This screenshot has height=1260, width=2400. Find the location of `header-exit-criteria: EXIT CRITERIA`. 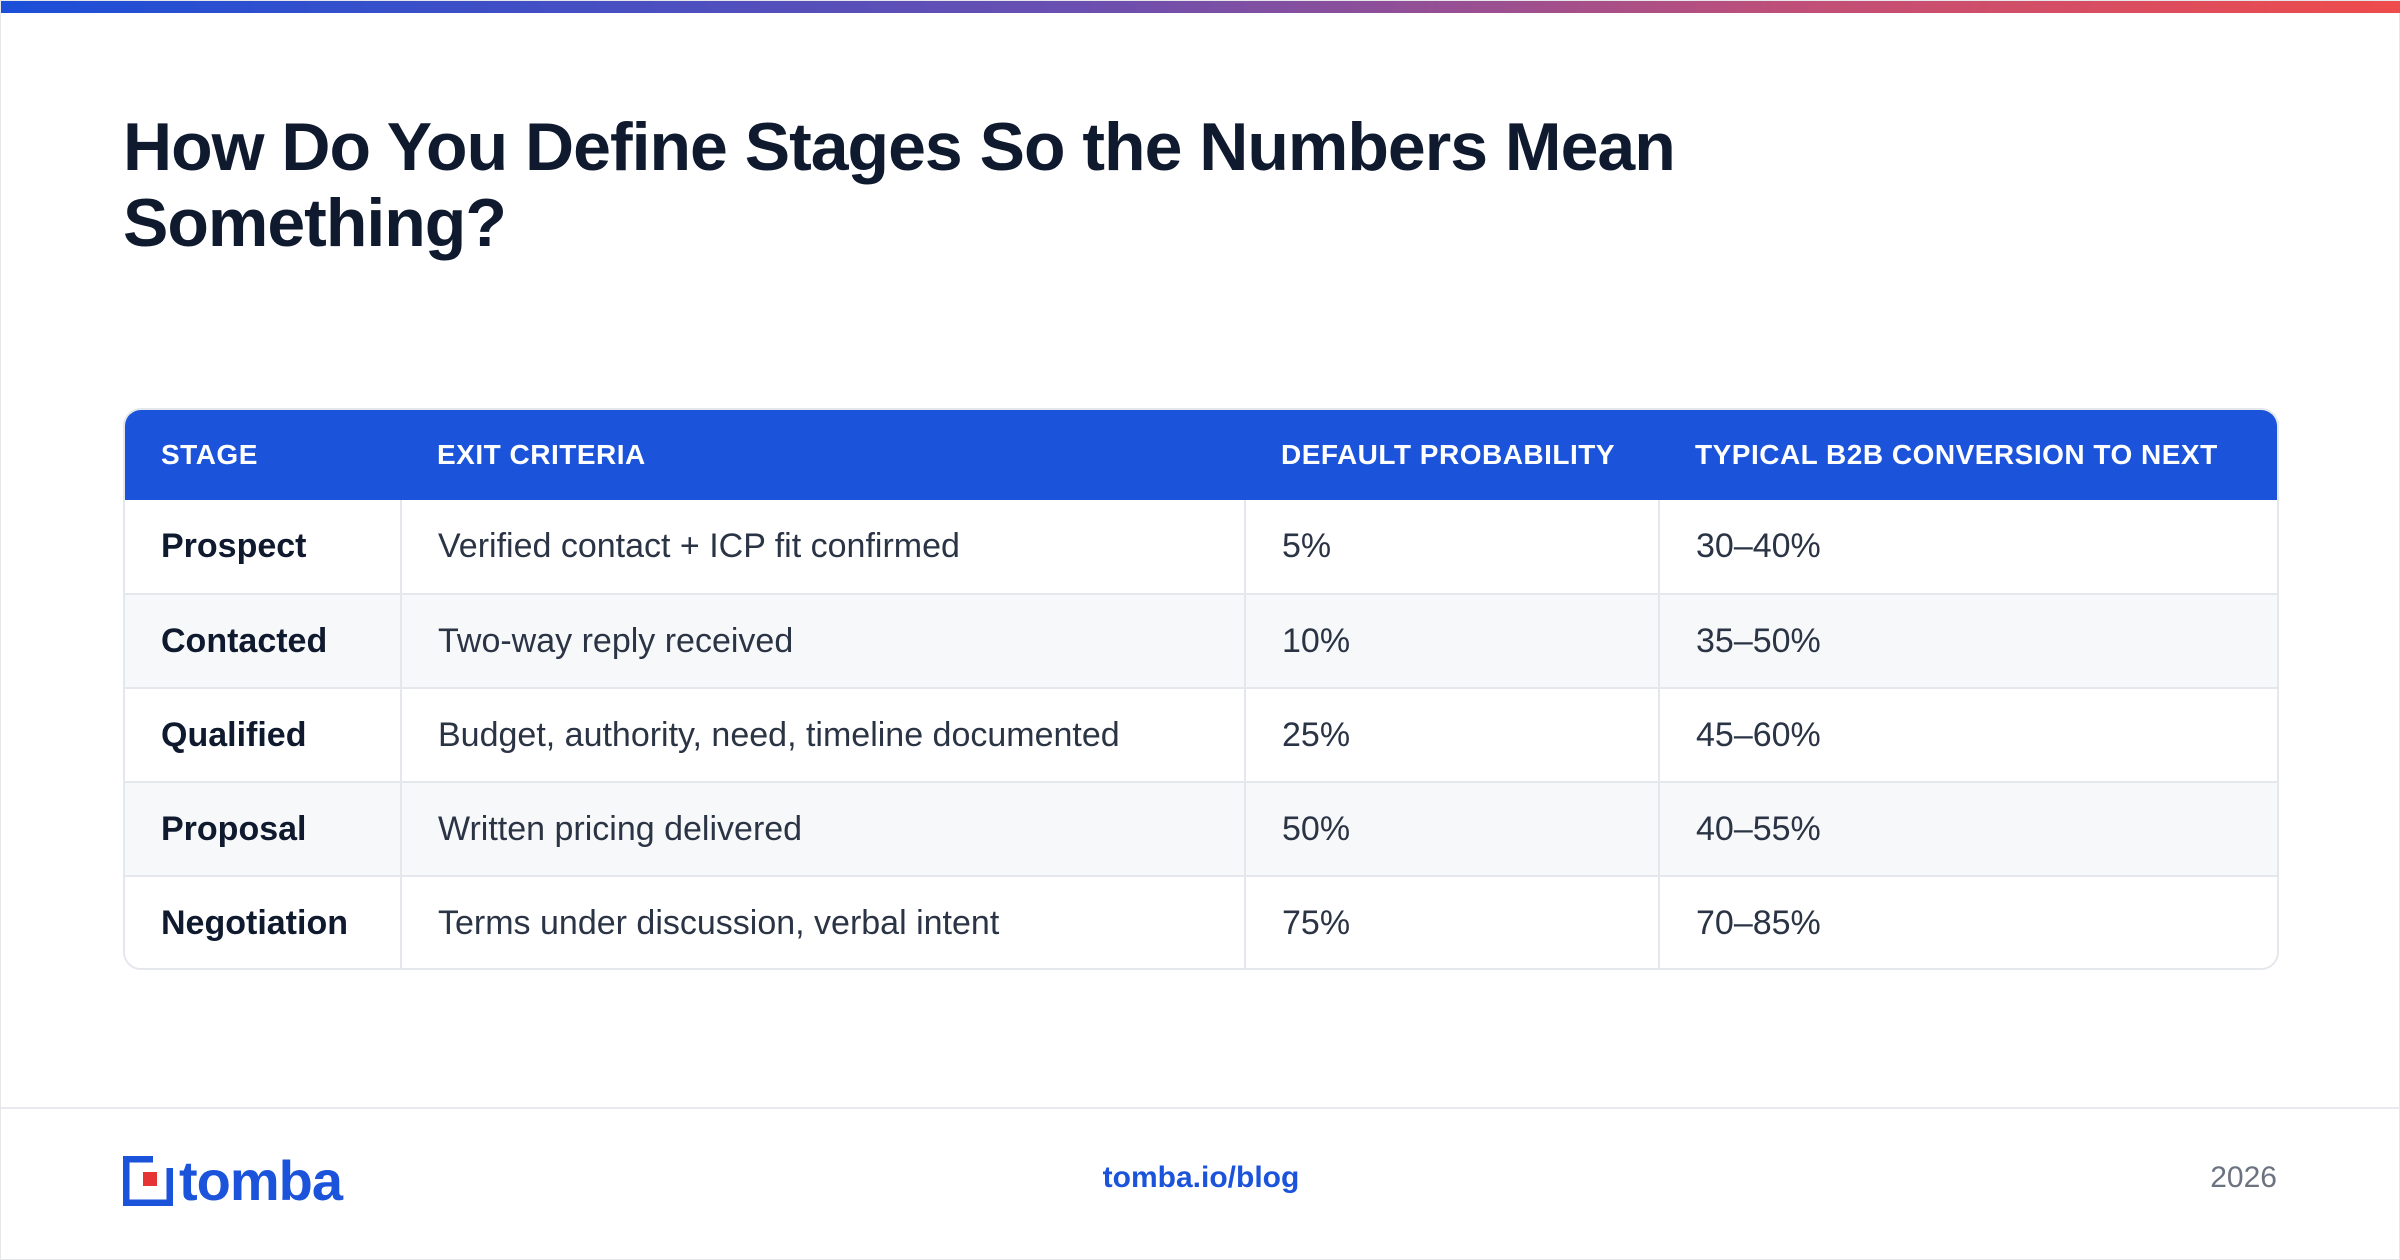

header-exit-criteria: EXIT CRITERIA is located at coordinates (541, 454).